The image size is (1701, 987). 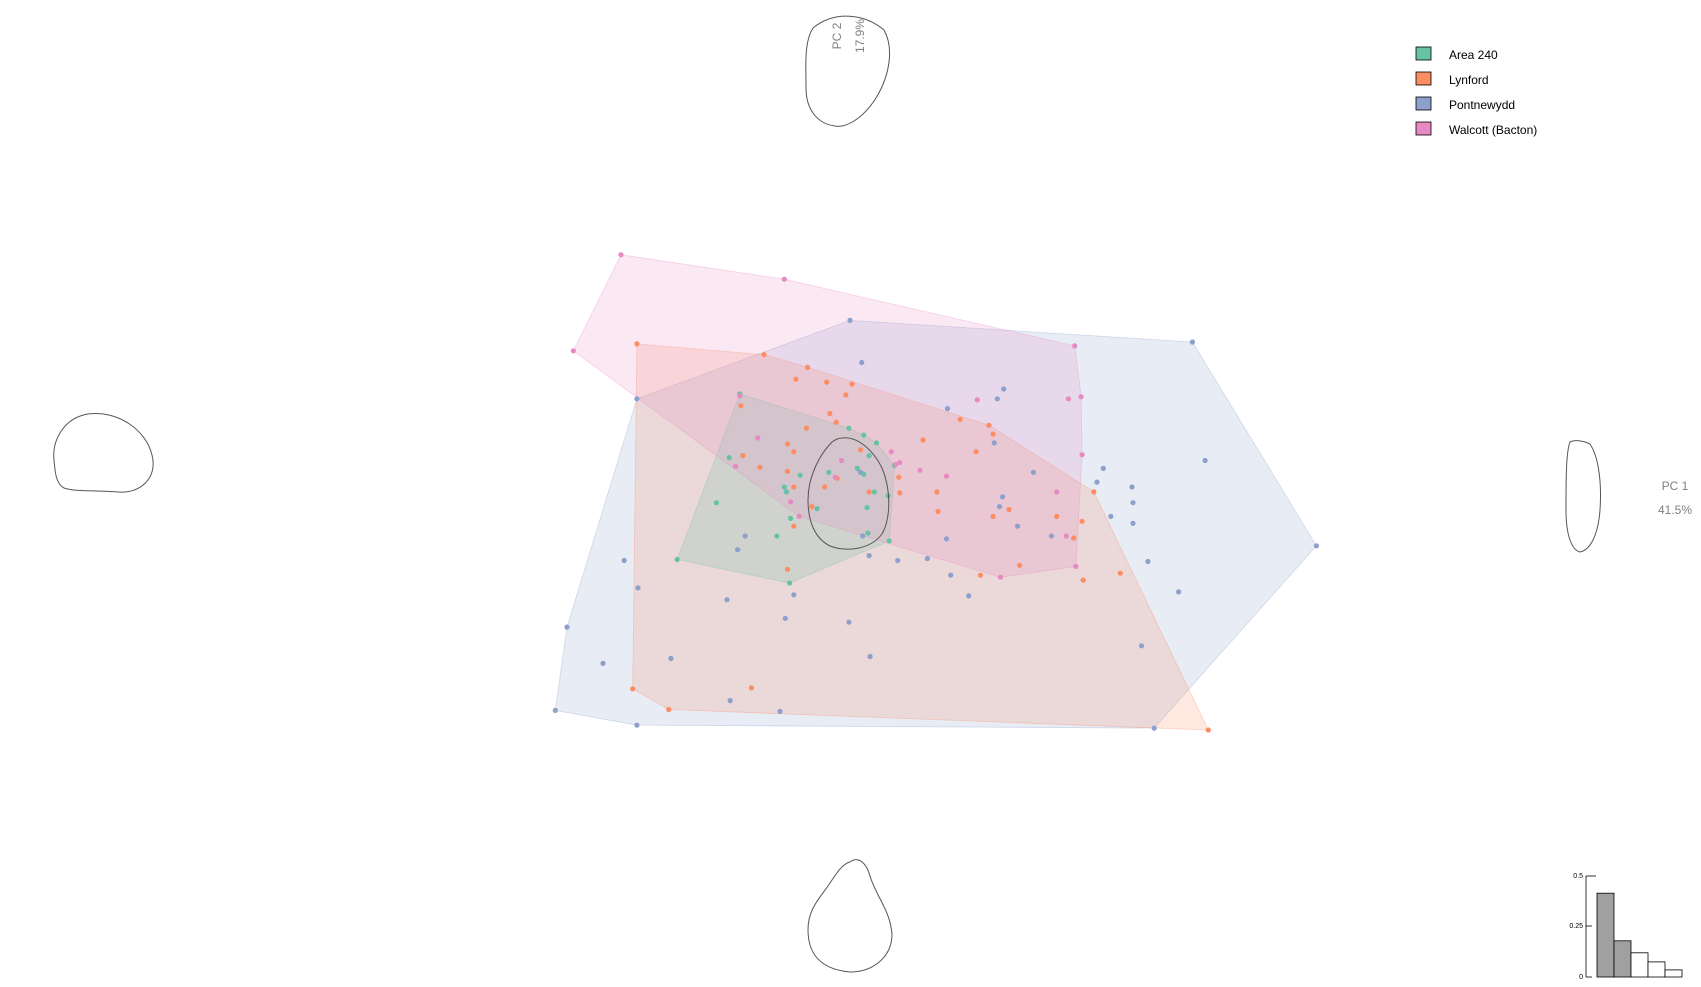 I want to click on scree-bar-pc4, so click(x=1656, y=969).